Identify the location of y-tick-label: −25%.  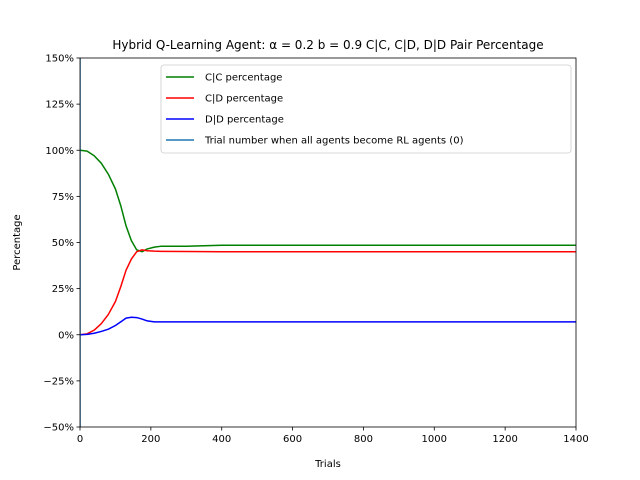
(58, 381).